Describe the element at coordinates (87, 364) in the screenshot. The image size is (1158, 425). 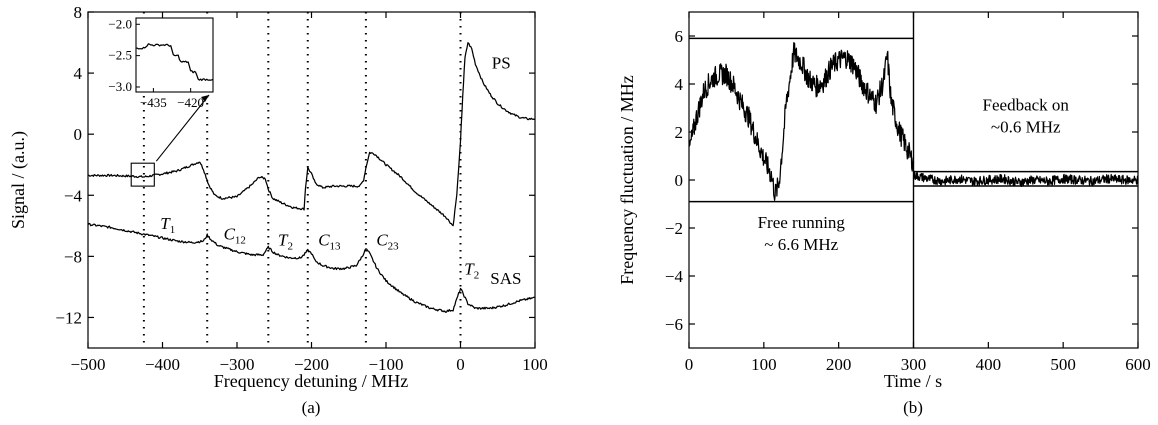
I see `a-x-tick-label: −500` at that location.